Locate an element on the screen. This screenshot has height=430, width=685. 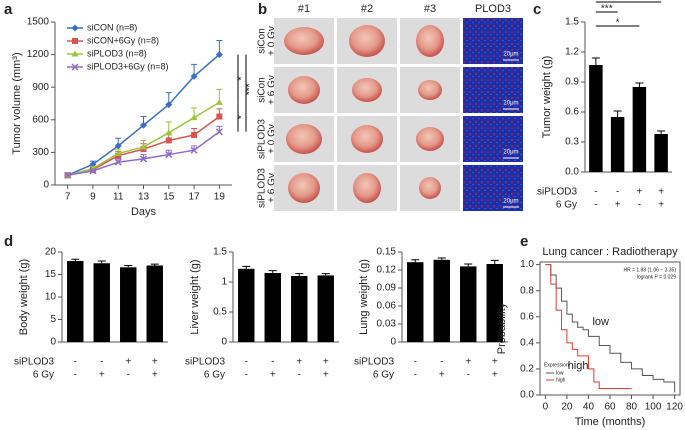
curve-label: high is located at coordinates (578, 366).